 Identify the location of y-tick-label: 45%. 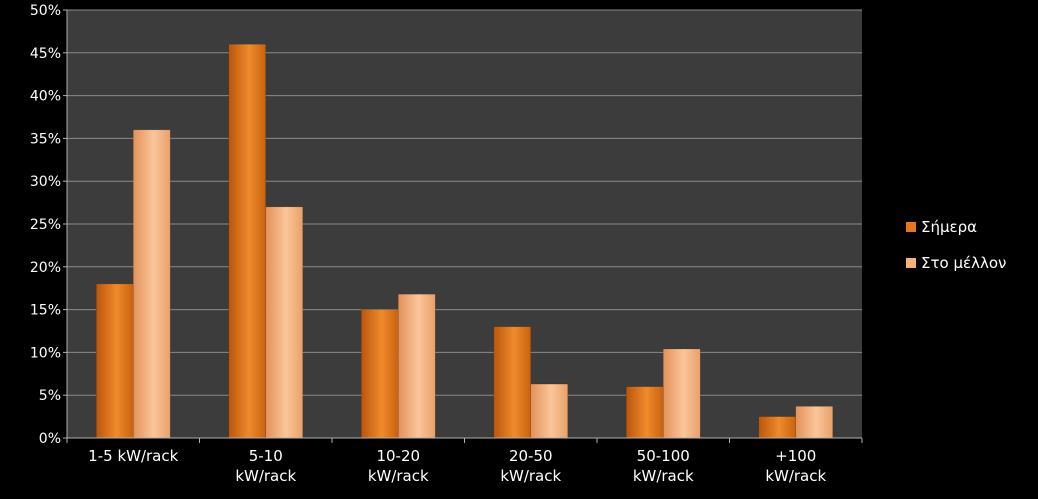
(45, 54).